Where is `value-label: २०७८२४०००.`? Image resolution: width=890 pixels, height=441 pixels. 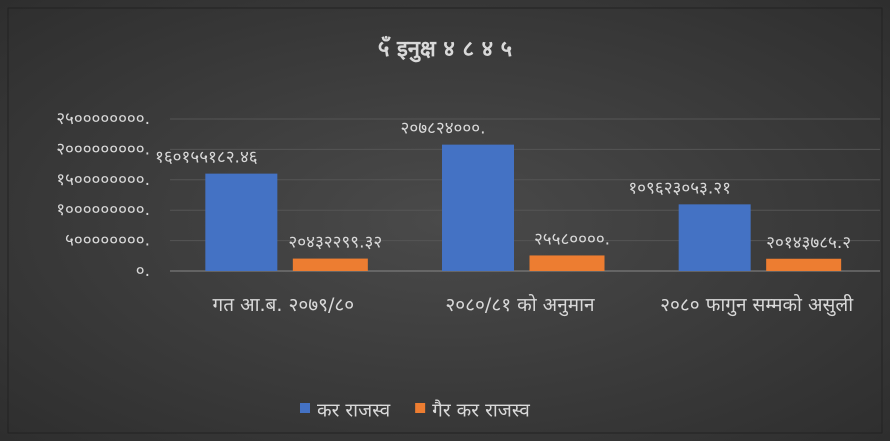 value-label: २०७८२४०००. is located at coordinates (443, 129).